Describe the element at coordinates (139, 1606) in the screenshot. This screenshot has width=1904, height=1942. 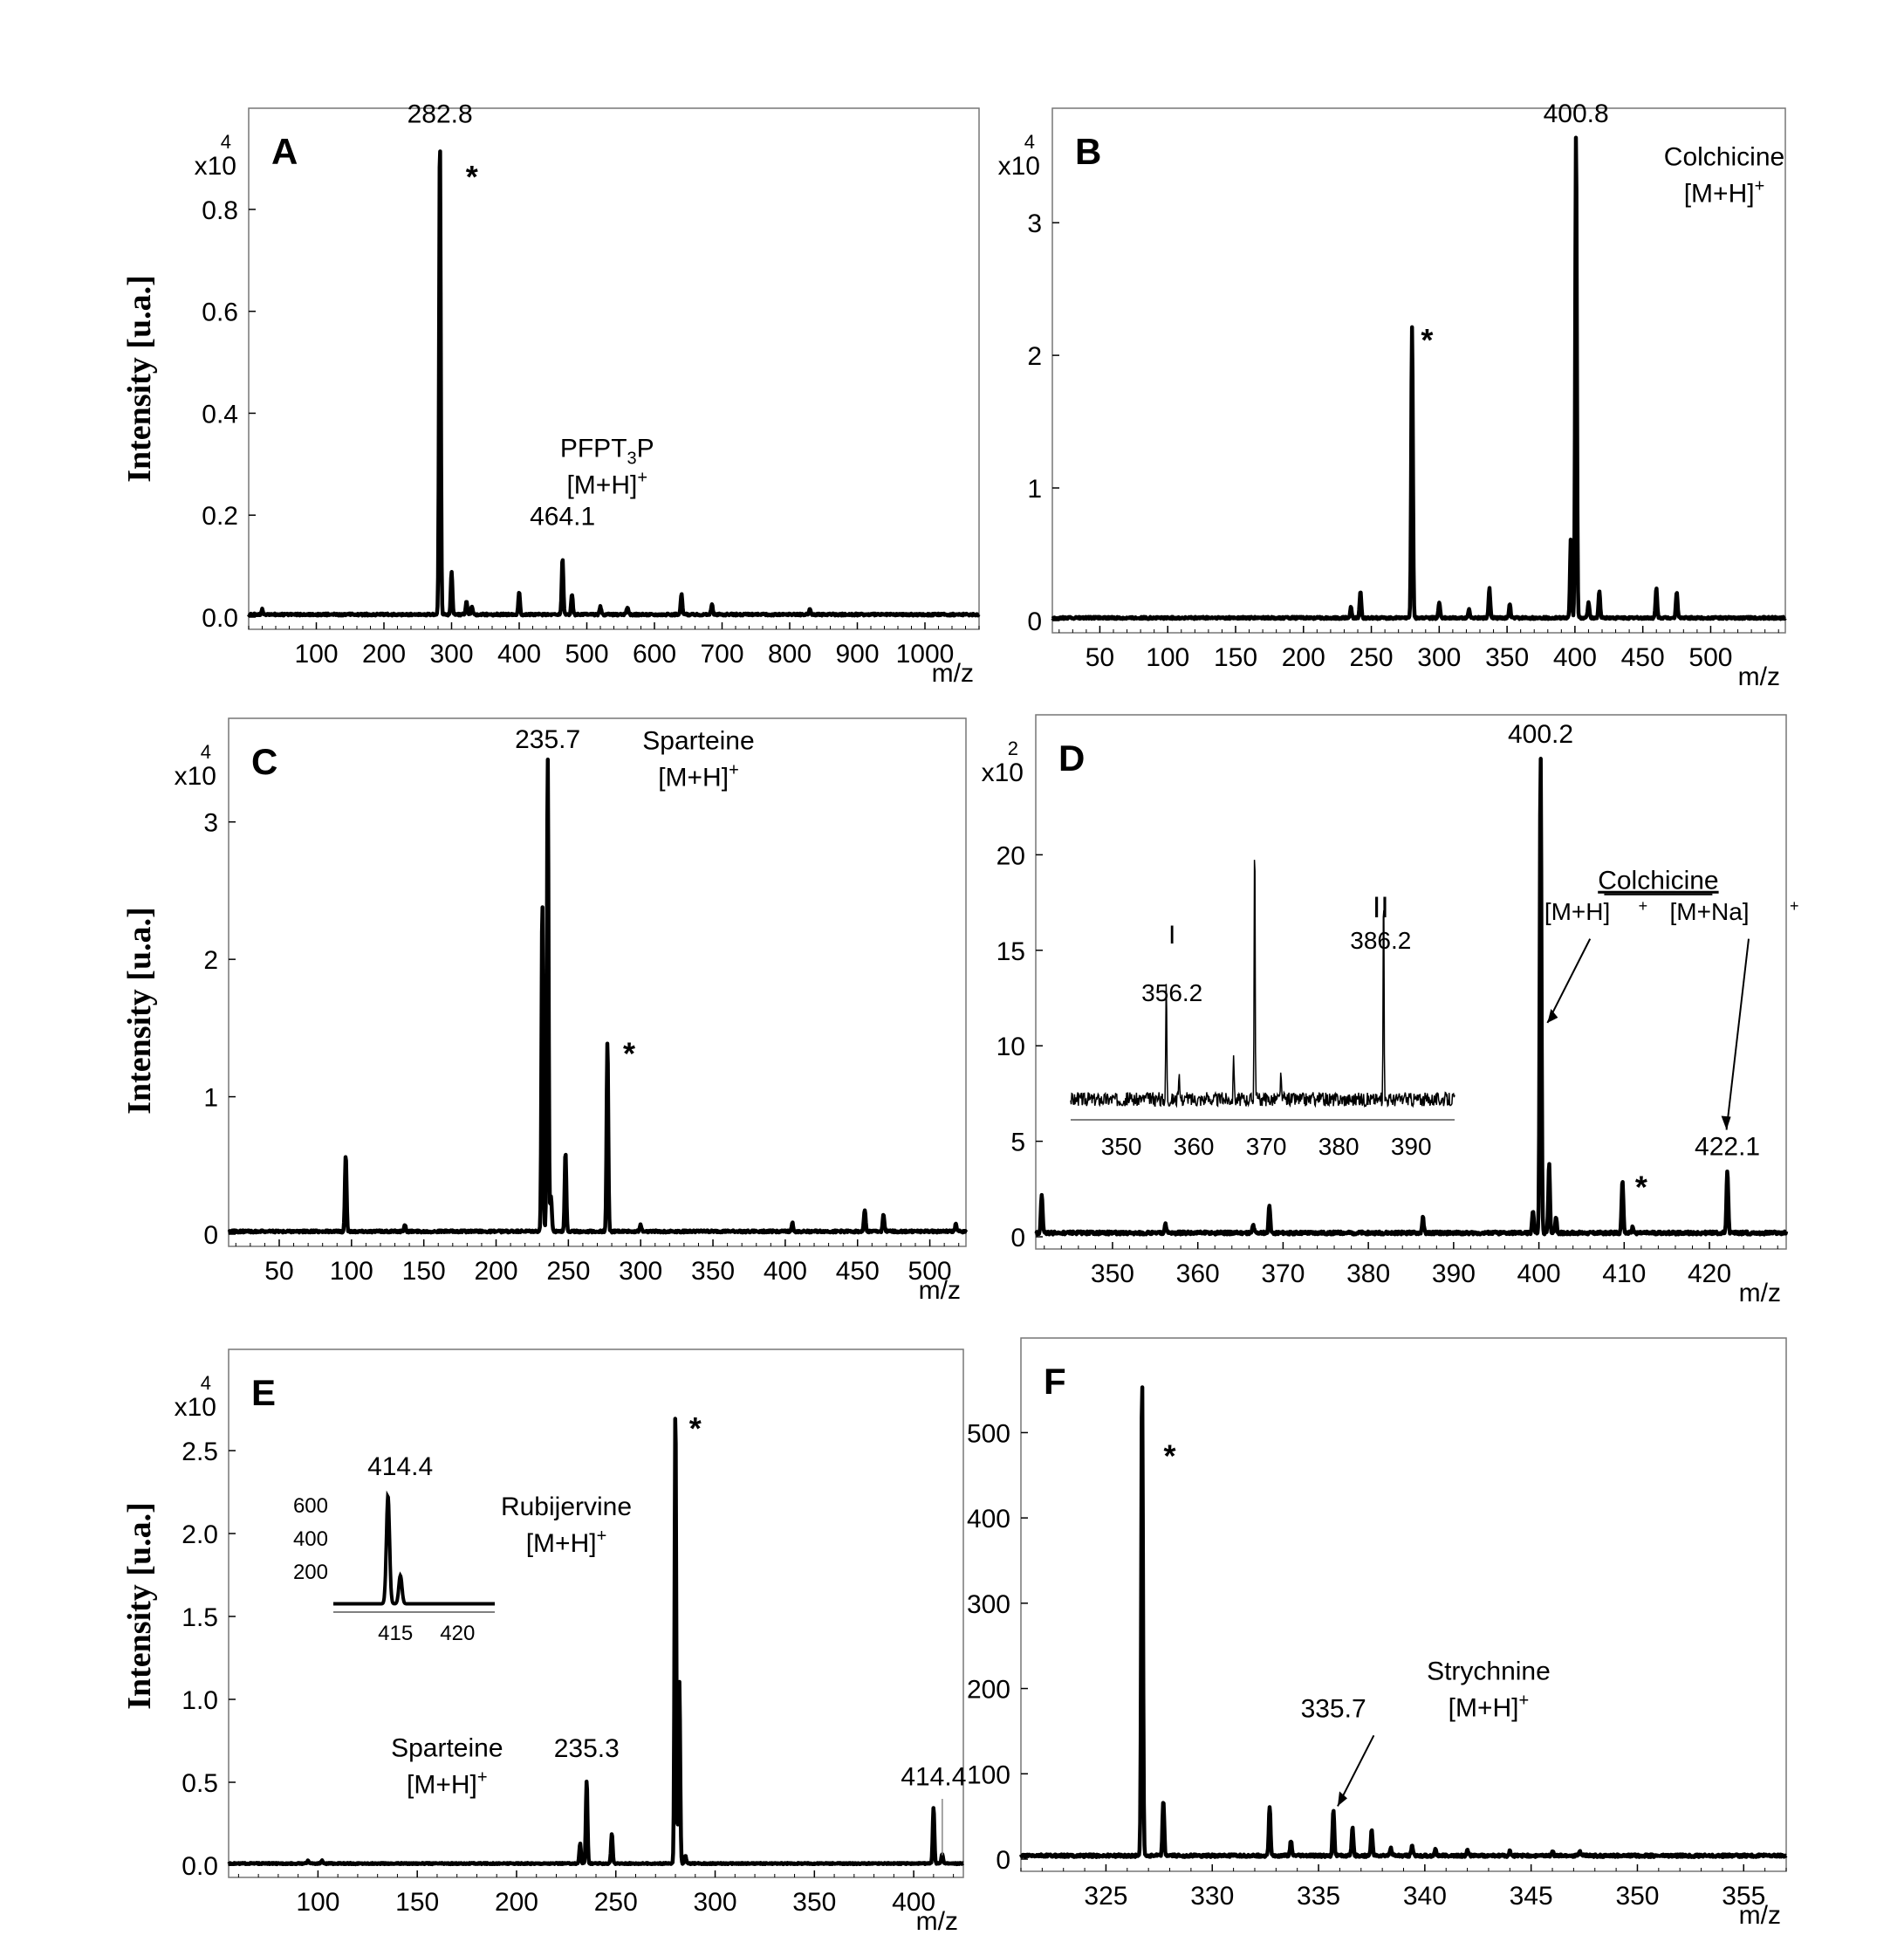
I see `y-axis-label-bottom: Intensity [u.a.]` at that location.